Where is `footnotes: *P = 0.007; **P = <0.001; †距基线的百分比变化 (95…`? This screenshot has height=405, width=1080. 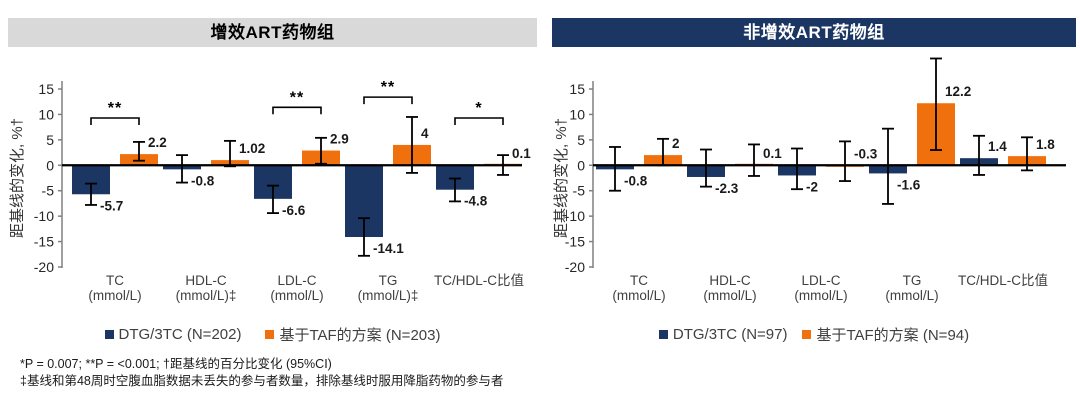 footnotes: *P = 0.007; **P = <0.001; †距基线的百分比变化 (95… is located at coordinates (261, 373).